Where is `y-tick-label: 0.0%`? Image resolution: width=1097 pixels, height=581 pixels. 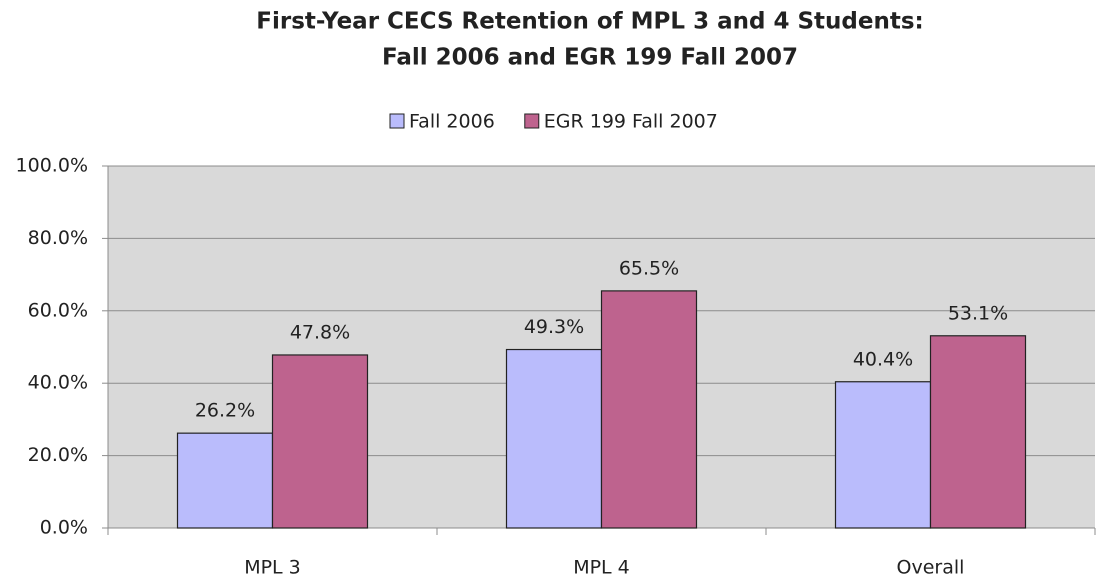
y-tick-label: 0.0% is located at coordinates (64, 528).